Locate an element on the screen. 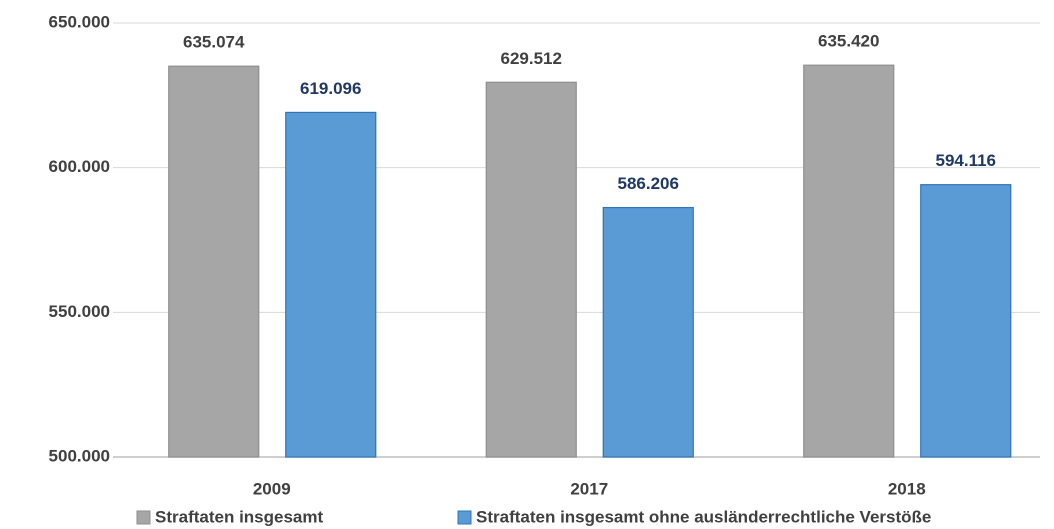  data-label: 635.420 is located at coordinates (848, 41).